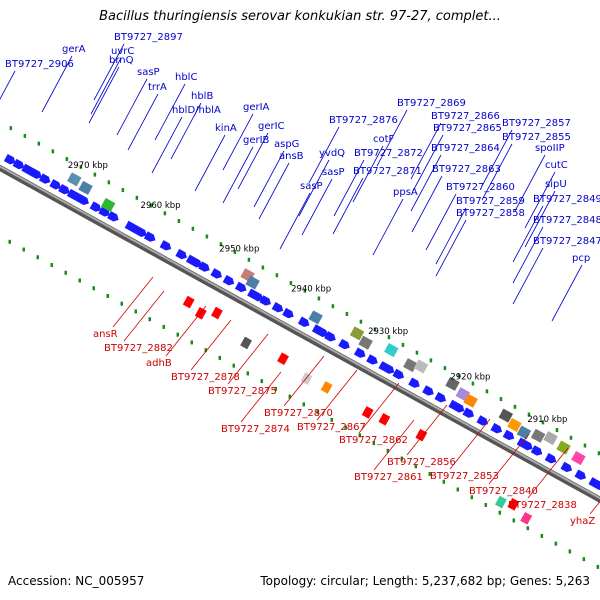  I want to click on forward-gene-label: BT9727_2849, so click(566, 199).